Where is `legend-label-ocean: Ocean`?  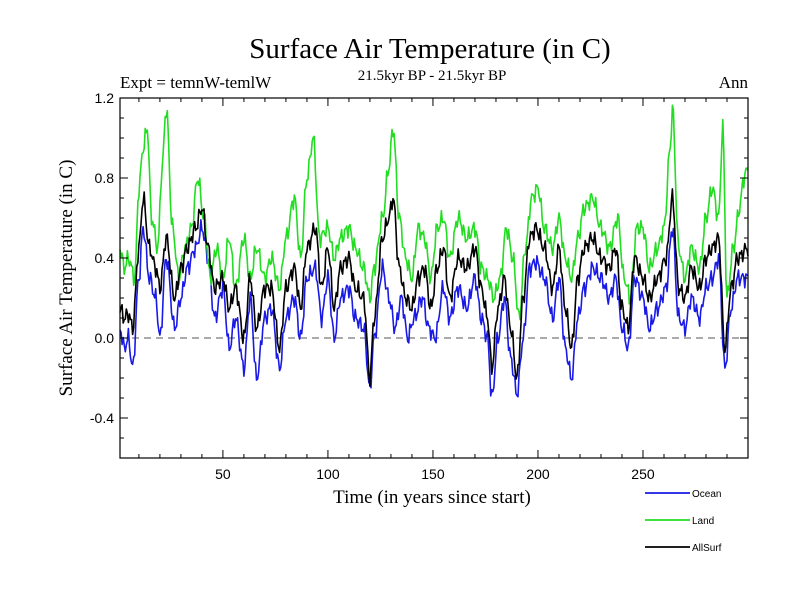 legend-label-ocean: Ocean is located at coordinates (706, 494).